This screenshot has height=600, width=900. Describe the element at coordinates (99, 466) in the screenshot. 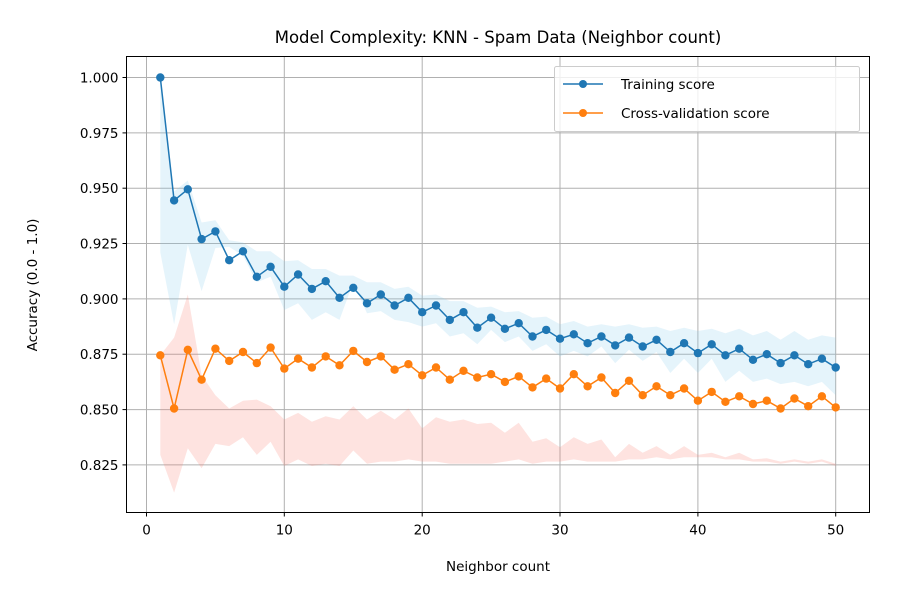

I see `y-tick-label: 0.825` at that location.